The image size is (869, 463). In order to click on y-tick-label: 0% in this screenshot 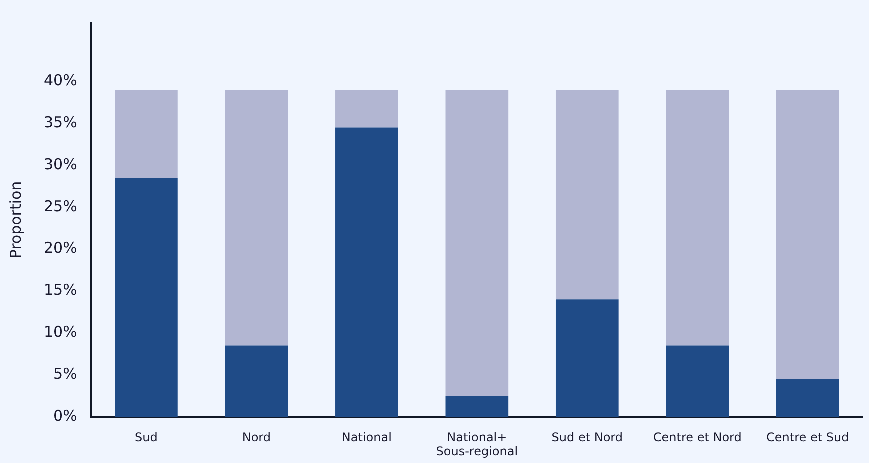, I will do `click(66, 415)`.